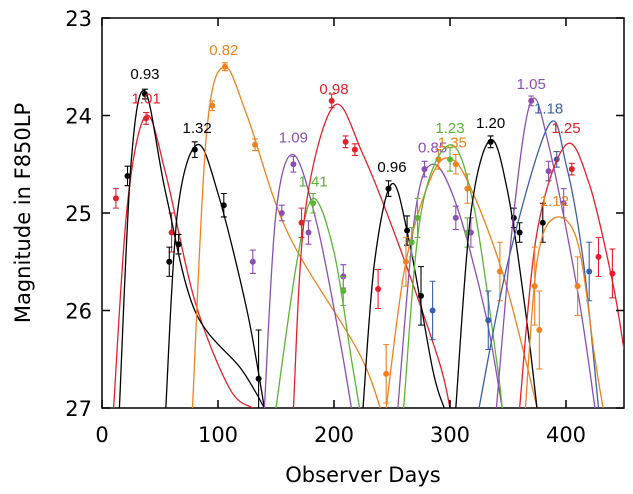  Describe the element at coordinates (78, 117) in the screenshot. I see `y-tick-label: 24` at that location.